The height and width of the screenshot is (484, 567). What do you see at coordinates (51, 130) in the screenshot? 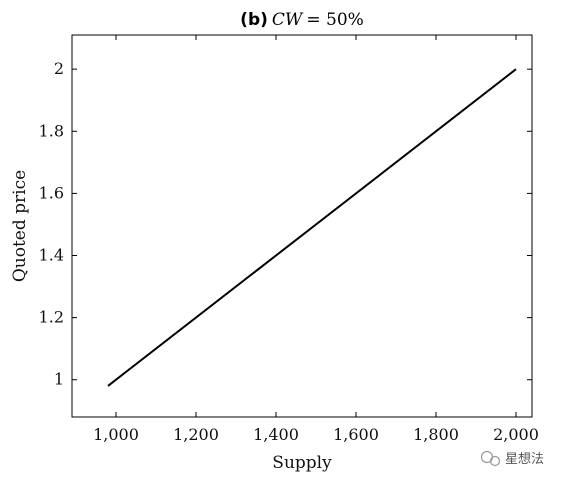
I see `y-tick-label: 1.8` at bounding box center [51, 130].